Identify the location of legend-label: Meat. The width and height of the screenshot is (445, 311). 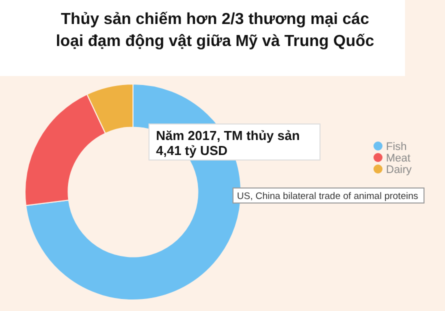
(398, 158).